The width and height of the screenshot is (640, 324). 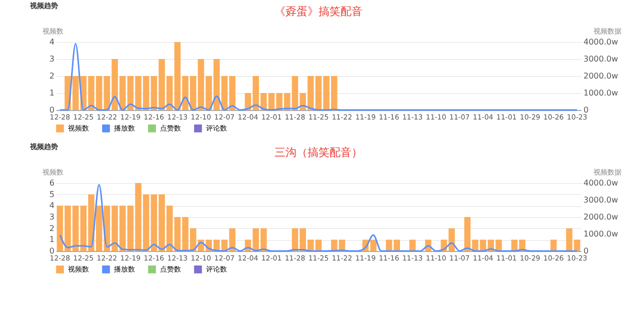 What do you see at coordinates (318, 11) in the screenshot?
I see `chart-title: 《孬蛋》搞笑配音` at bounding box center [318, 11].